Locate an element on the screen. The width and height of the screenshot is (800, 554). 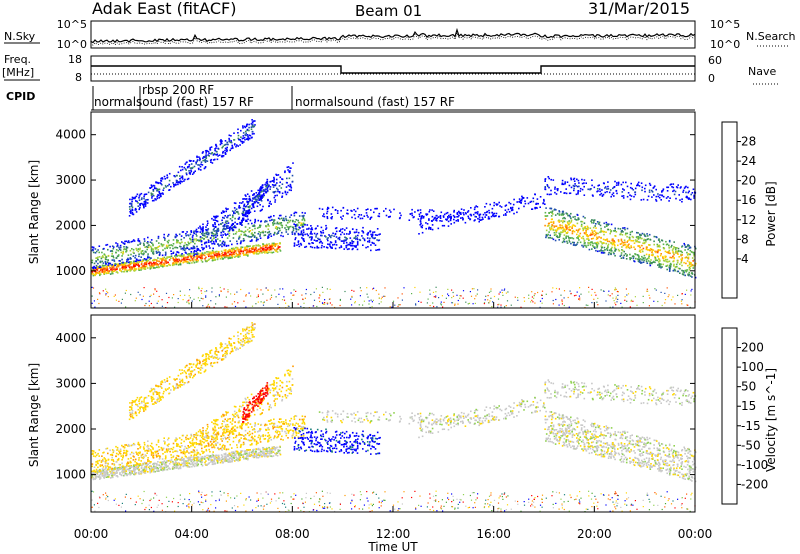
noise-ytick-top: 10^5 is located at coordinates (72, 24).